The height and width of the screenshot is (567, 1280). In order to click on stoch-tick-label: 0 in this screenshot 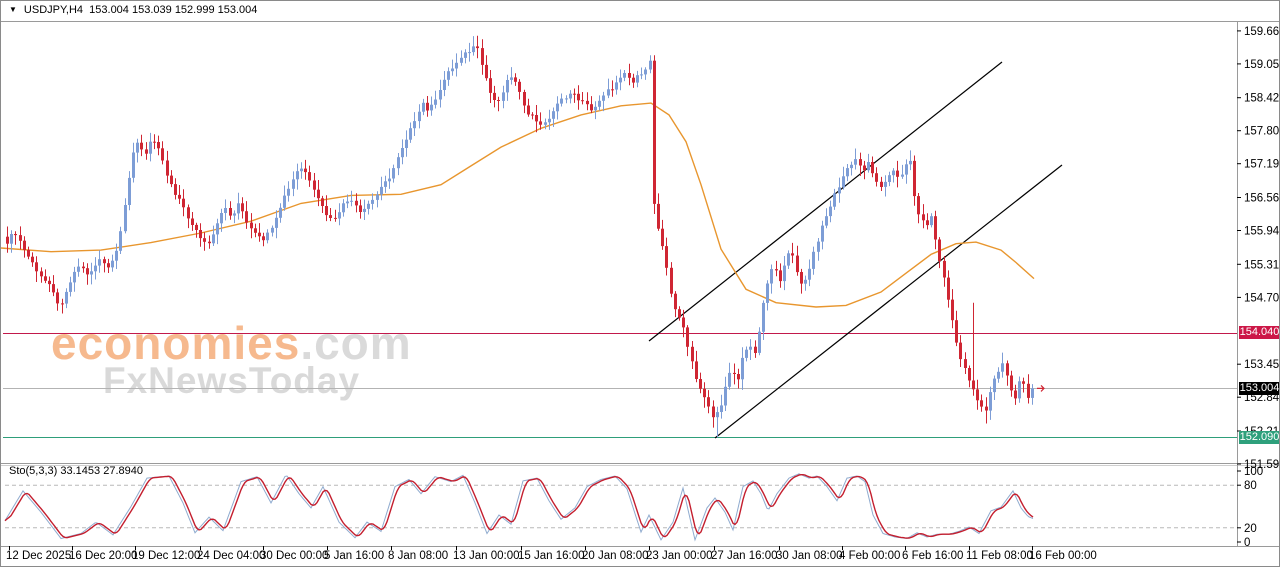, I will do `click(1247, 543)`.